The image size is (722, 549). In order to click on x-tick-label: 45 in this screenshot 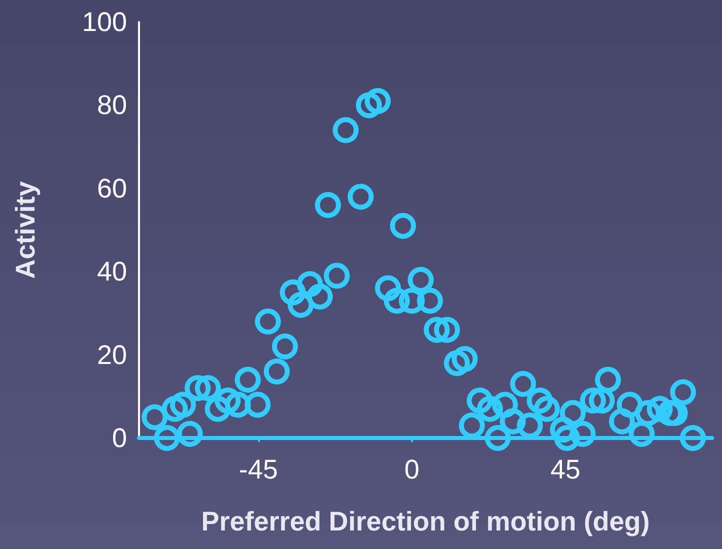, I will do `click(565, 469)`.